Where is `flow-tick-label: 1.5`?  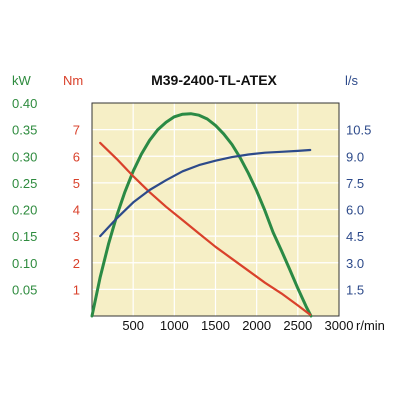 flow-tick-label: 1.5 is located at coordinates (355, 289).